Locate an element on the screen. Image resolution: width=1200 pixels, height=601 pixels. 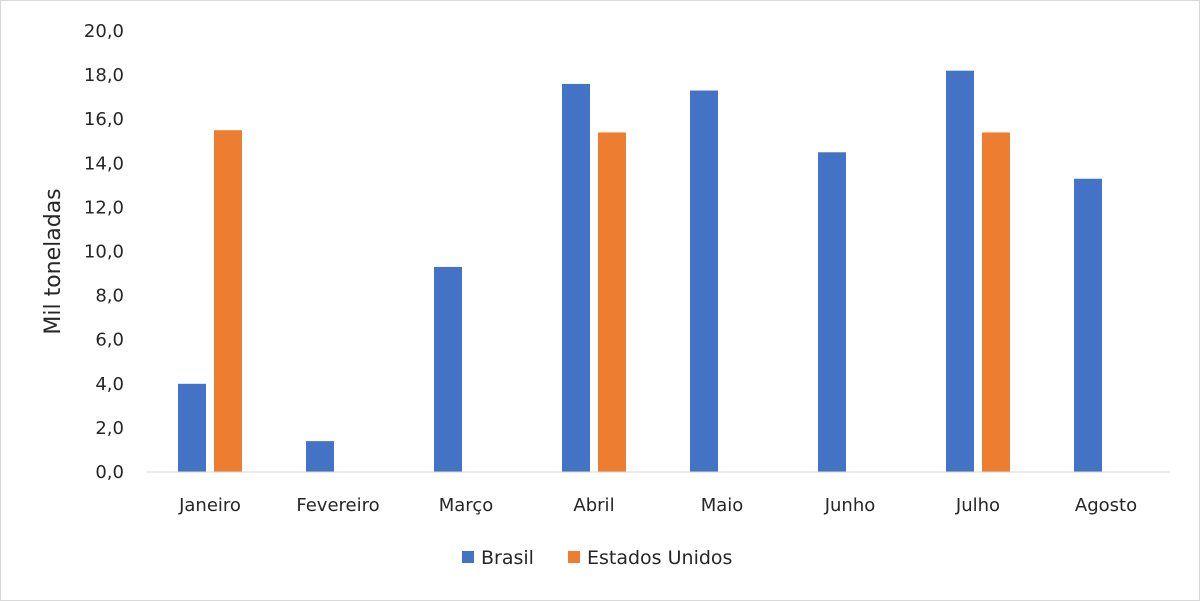
y-tick-label: 16,0 is located at coordinates (104, 119).